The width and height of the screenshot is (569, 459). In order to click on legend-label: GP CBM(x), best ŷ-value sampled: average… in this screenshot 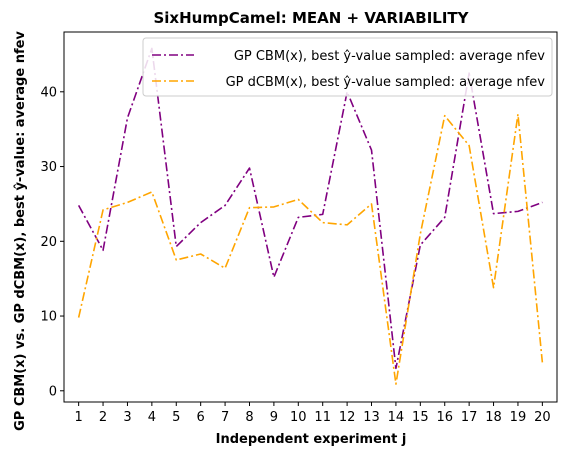, I will do `click(389, 56)`.